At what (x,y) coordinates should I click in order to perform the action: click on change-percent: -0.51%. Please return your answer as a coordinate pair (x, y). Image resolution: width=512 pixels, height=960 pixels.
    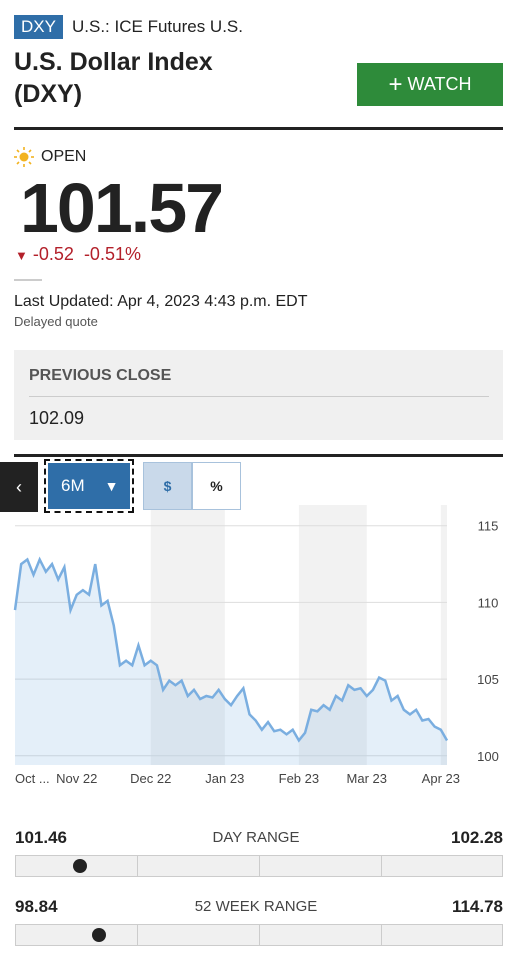
    Looking at the image, I should click on (112, 254).